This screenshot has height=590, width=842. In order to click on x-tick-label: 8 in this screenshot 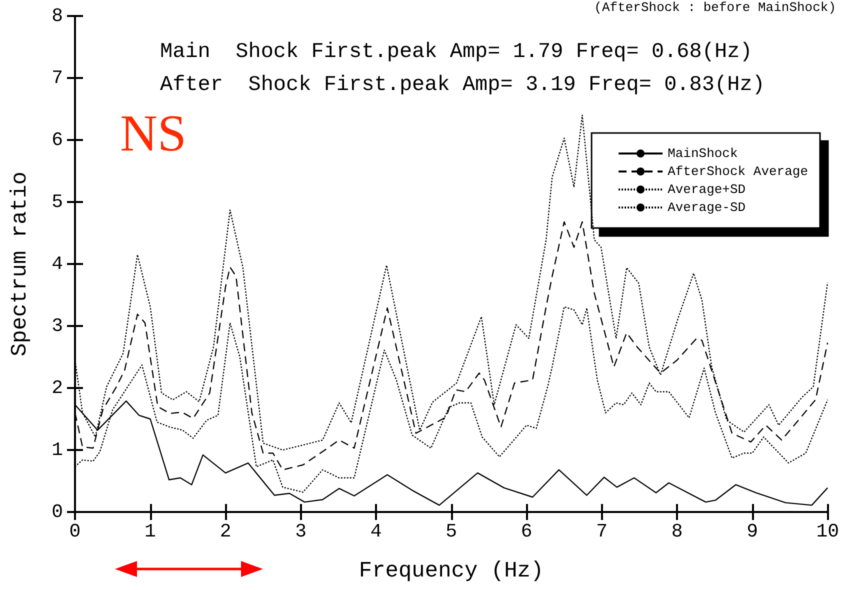, I will do `click(677, 531)`.